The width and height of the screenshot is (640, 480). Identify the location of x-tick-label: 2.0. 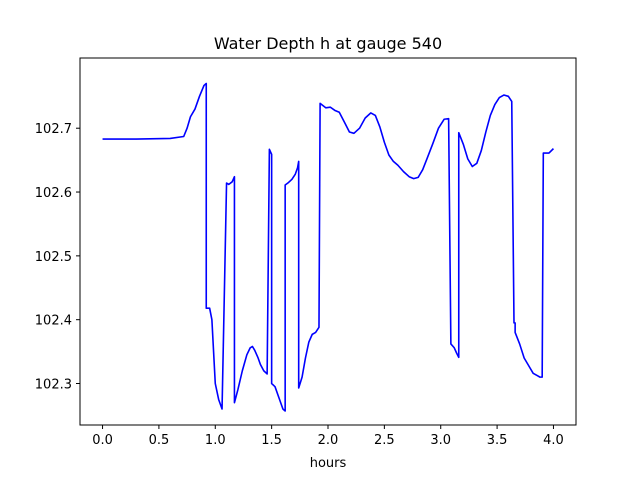
(328, 440).